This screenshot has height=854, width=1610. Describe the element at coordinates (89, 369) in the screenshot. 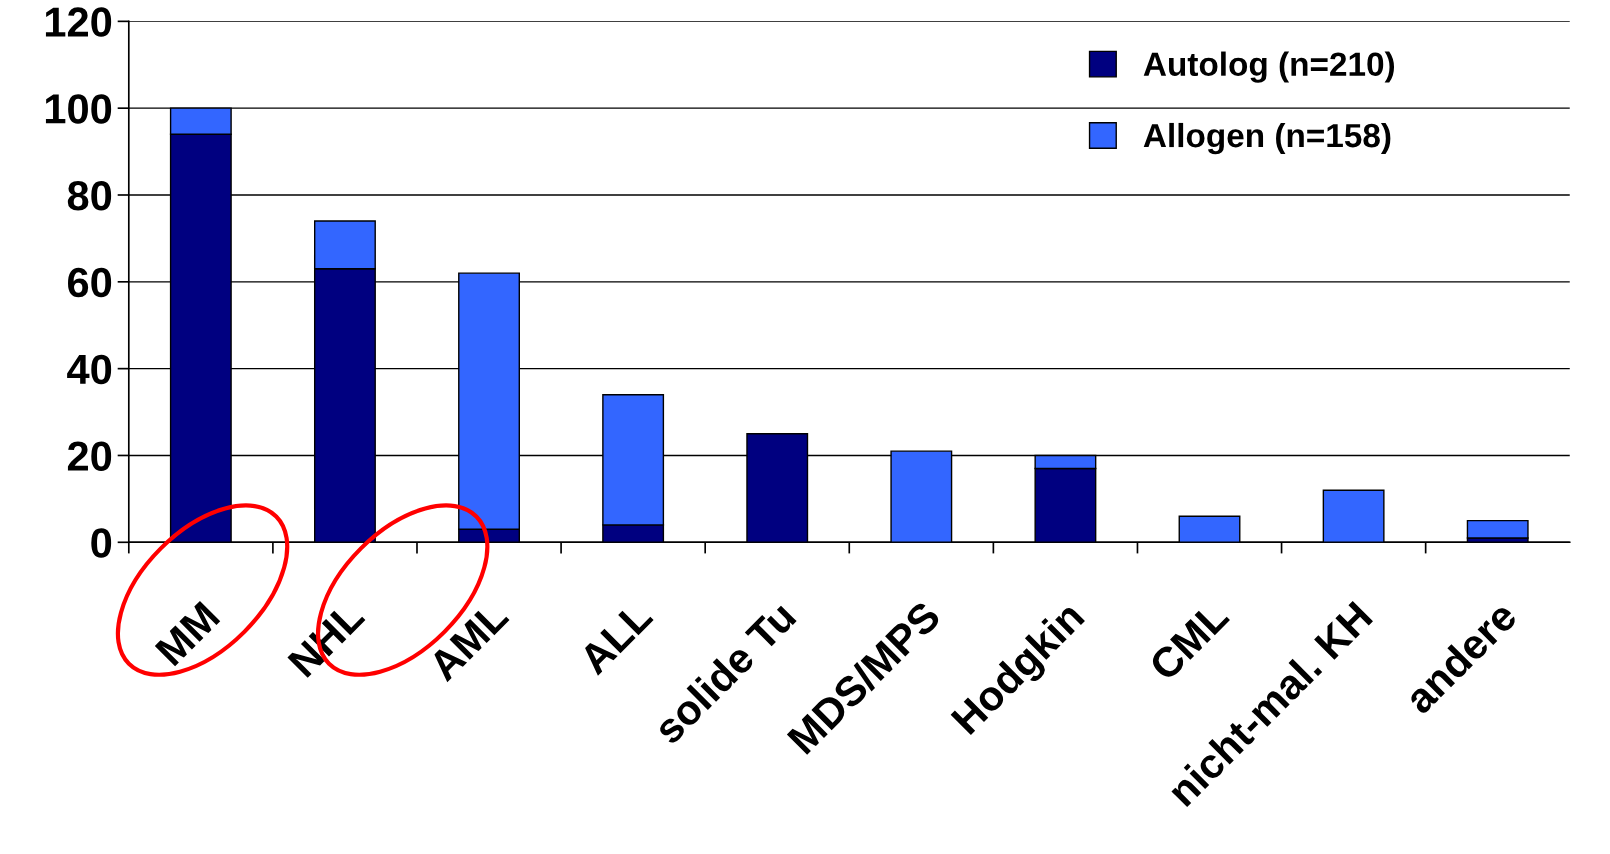

I see `y-tick-label: 40` at that location.